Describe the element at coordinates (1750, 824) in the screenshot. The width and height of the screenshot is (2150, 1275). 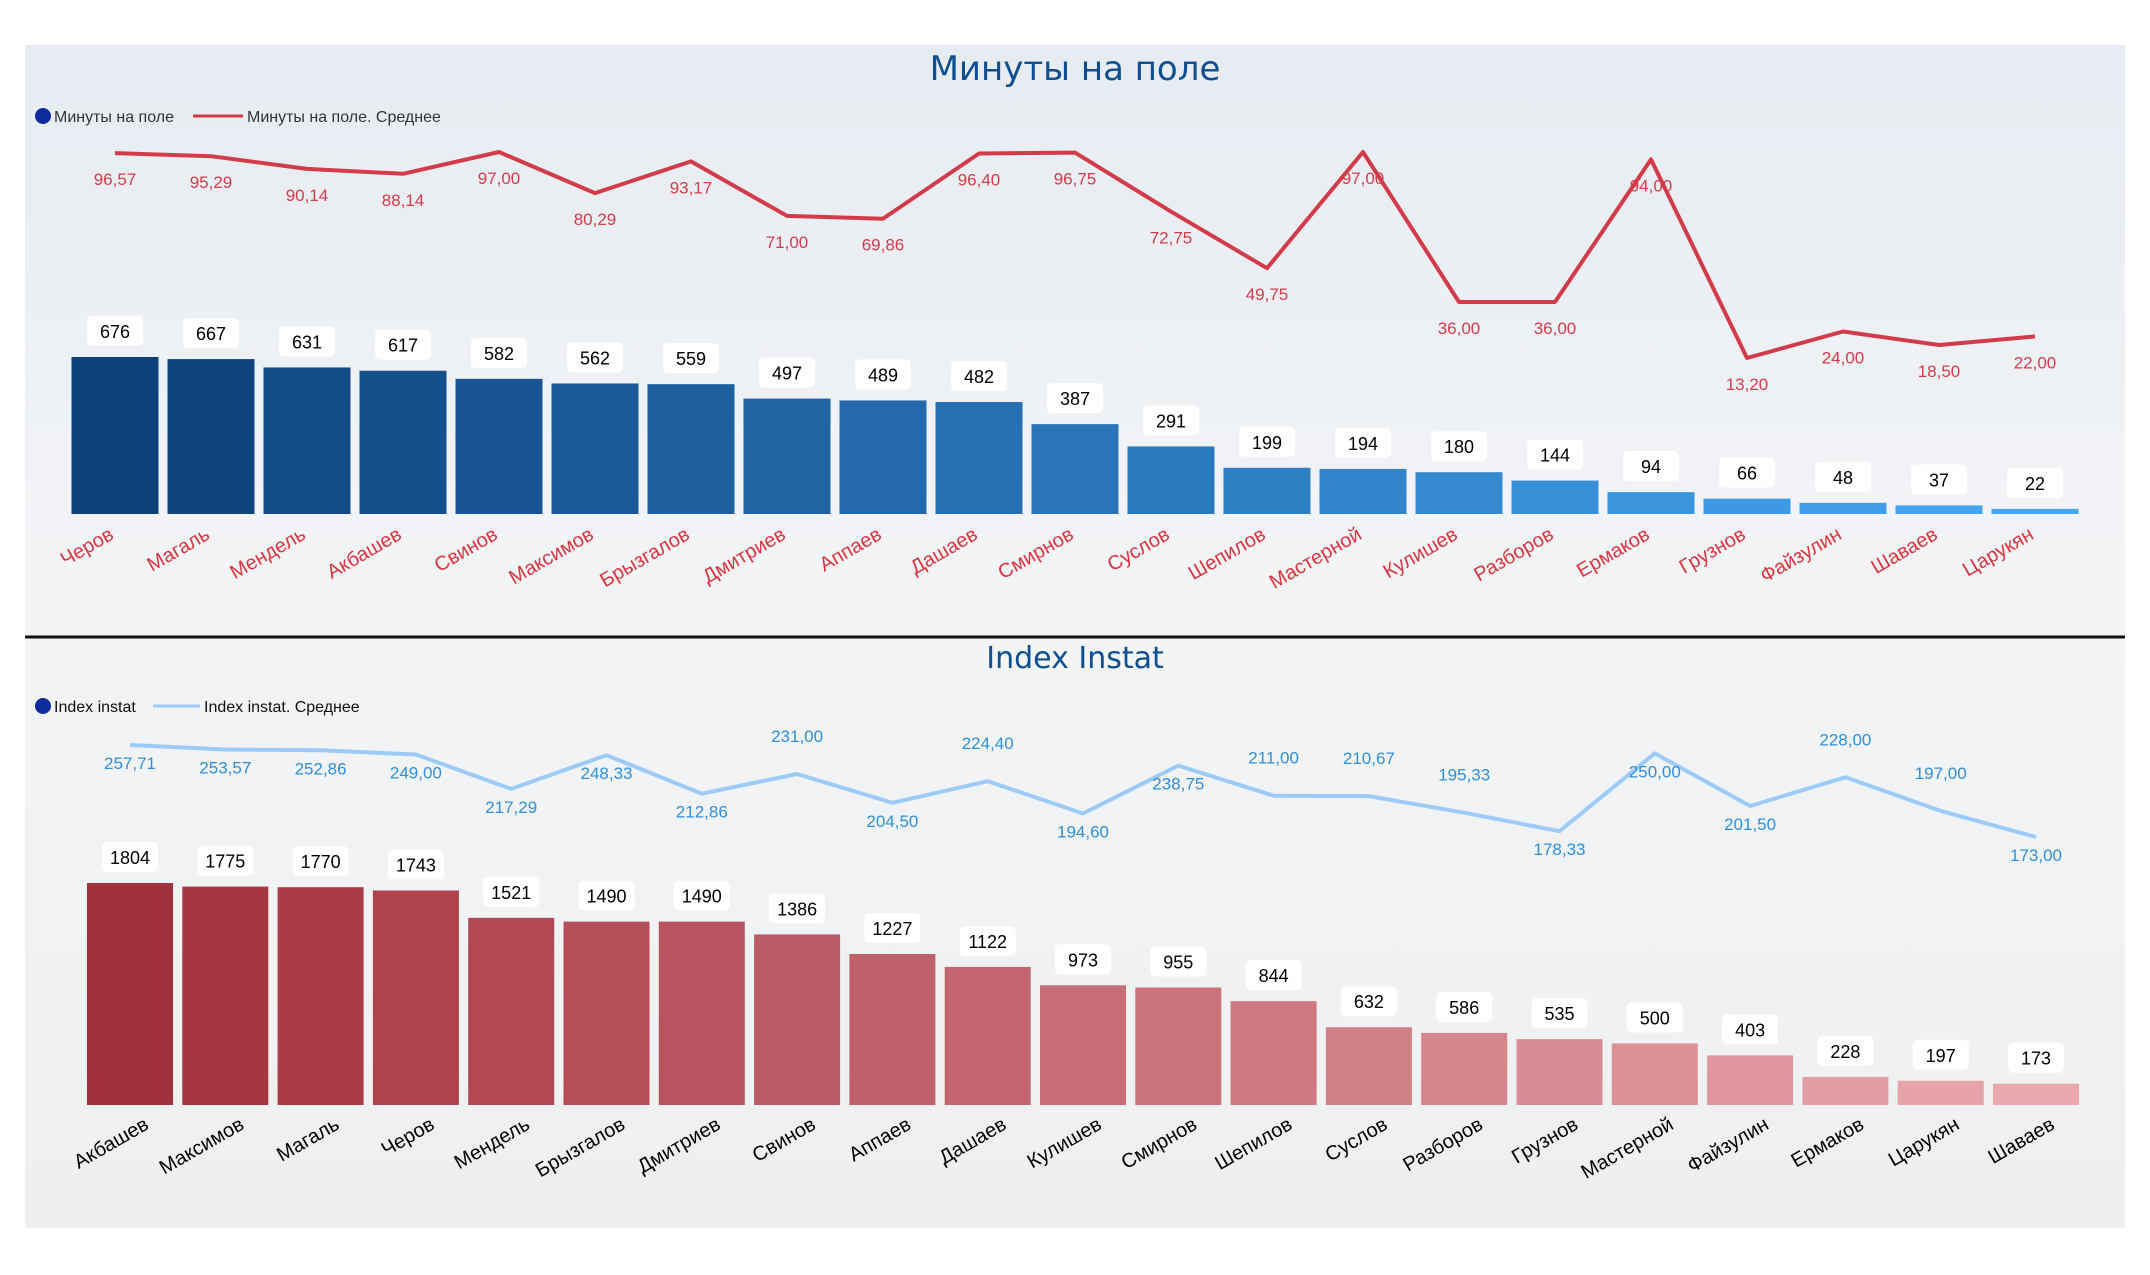
I see `instat-average-label: 201,50` at that location.